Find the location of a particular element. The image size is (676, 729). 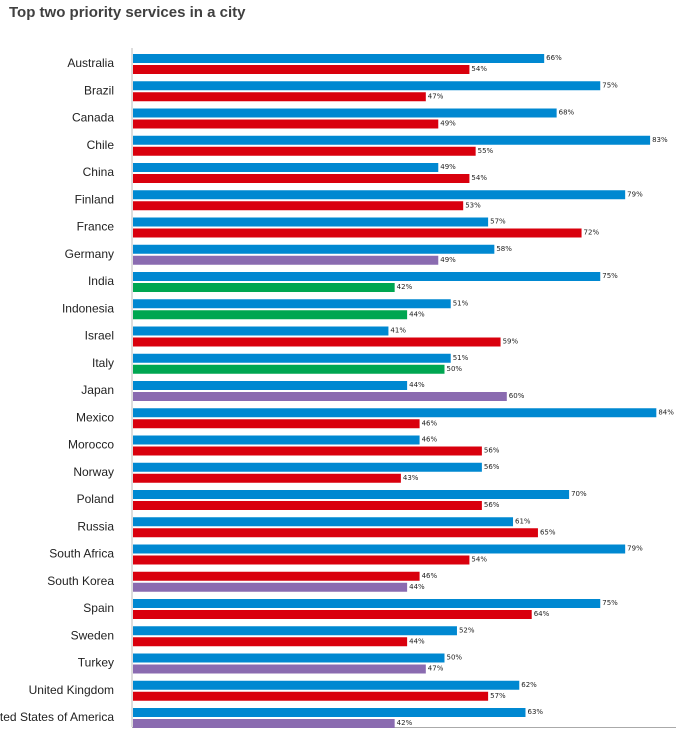

category-label: Israel is located at coordinates (99, 336).